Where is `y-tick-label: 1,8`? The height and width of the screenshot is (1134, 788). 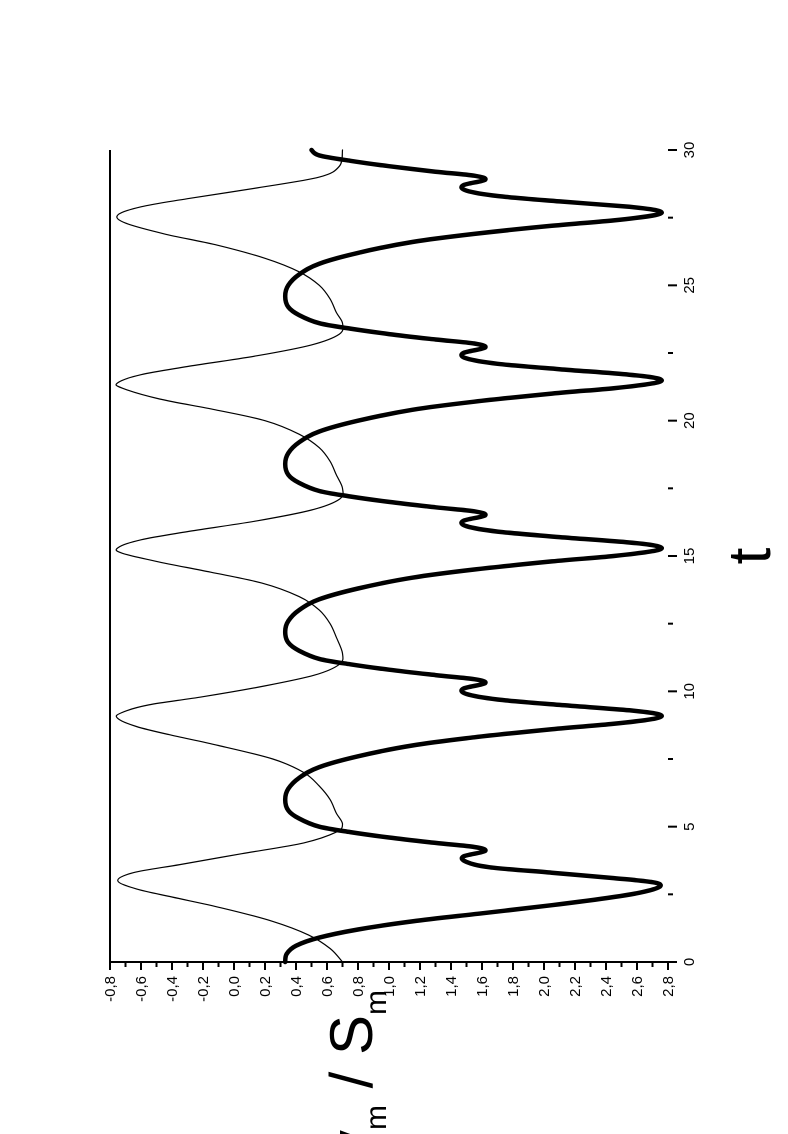
y-tick-label: 1,8 is located at coordinates (513, 986).